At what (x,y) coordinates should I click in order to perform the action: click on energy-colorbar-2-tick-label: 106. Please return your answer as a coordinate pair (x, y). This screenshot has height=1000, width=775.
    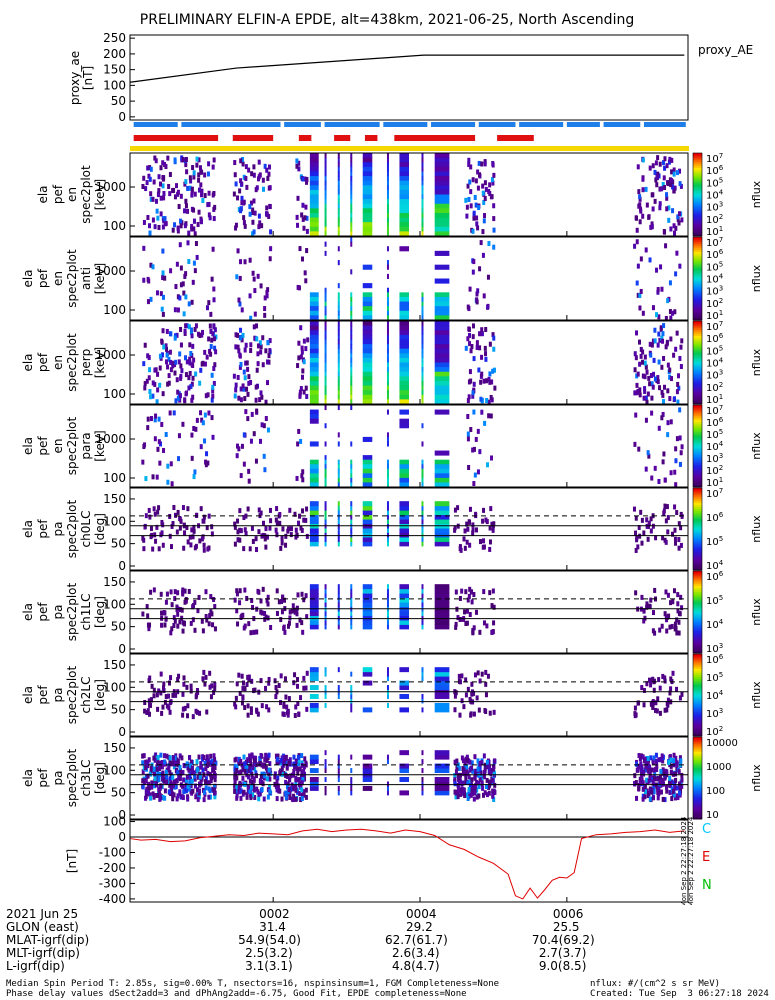
    Looking at the image, I should click on (715, 254).